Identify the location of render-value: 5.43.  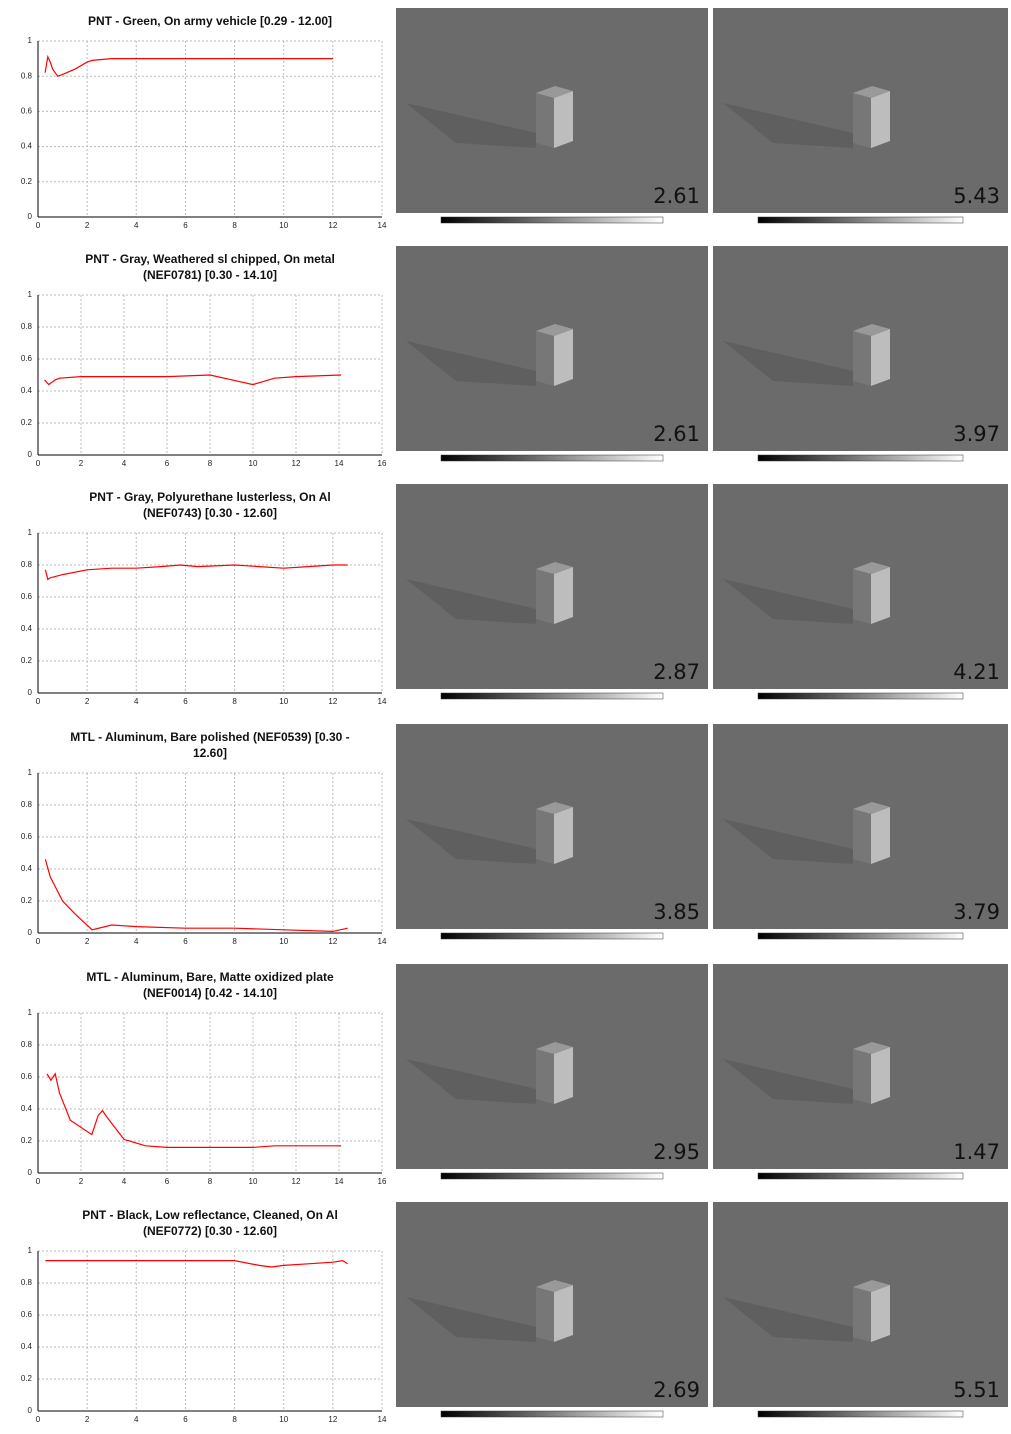
(976, 196).